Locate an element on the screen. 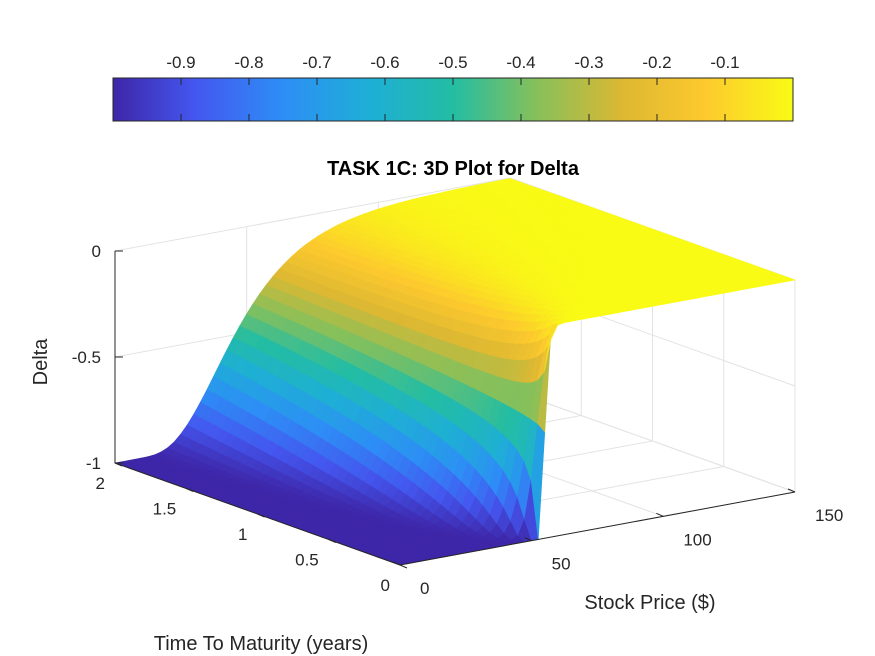 Image resolution: width=875 pixels, height=656 pixels. y-tick-label: 0.5 is located at coordinates (307, 560).